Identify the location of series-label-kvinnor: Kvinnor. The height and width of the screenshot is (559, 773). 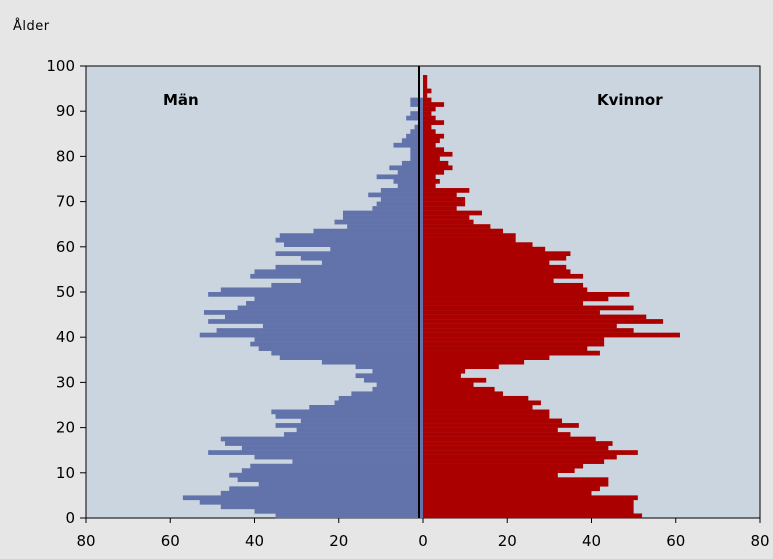
(630, 100).